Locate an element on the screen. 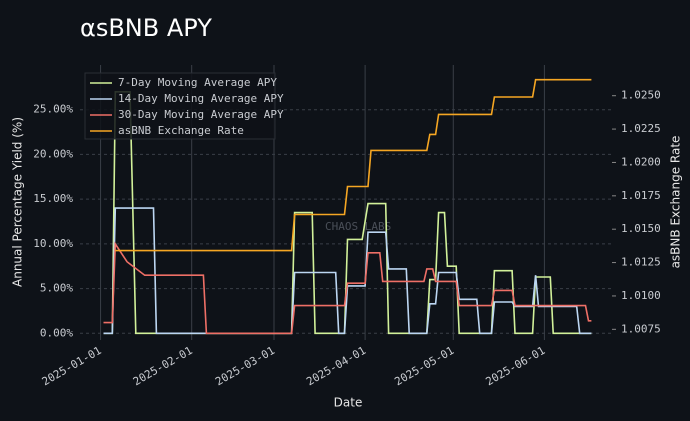 This screenshot has width=690, height=421. x-tick-label: 2025-02-01 is located at coordinates (163, 366).